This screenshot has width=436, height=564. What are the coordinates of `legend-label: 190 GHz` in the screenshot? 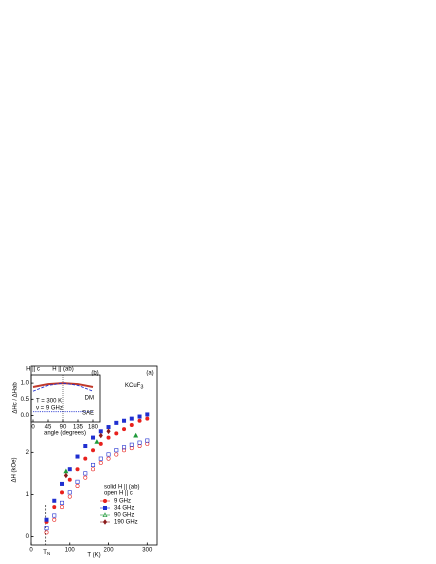 It's located at (126, 523).